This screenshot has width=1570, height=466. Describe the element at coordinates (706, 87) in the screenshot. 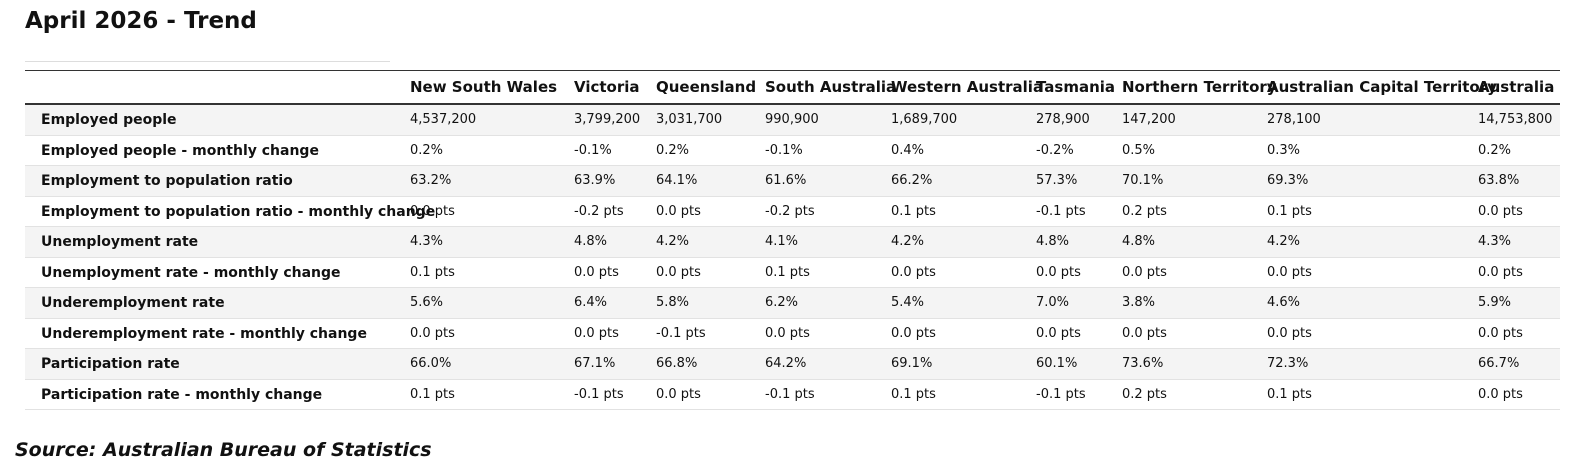

I see `column-header: Queensland` at that location.